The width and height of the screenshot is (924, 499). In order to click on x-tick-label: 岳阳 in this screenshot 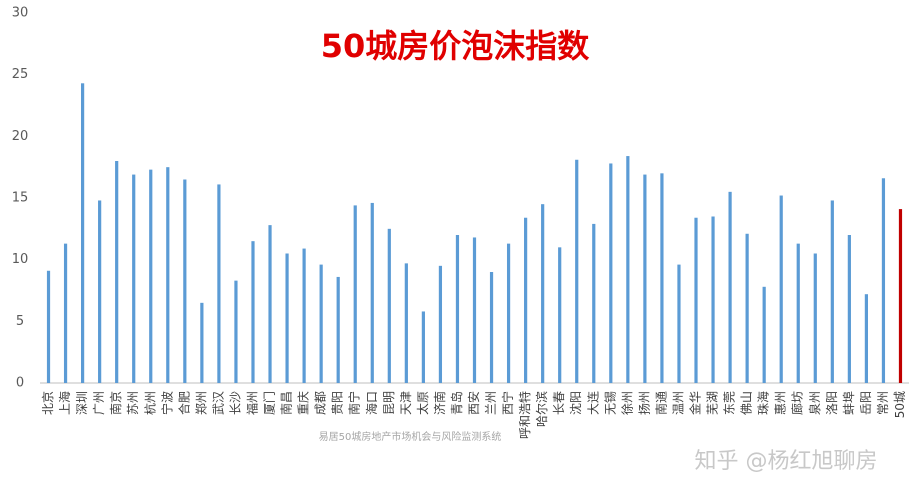, I will do `click(866, 403)`.